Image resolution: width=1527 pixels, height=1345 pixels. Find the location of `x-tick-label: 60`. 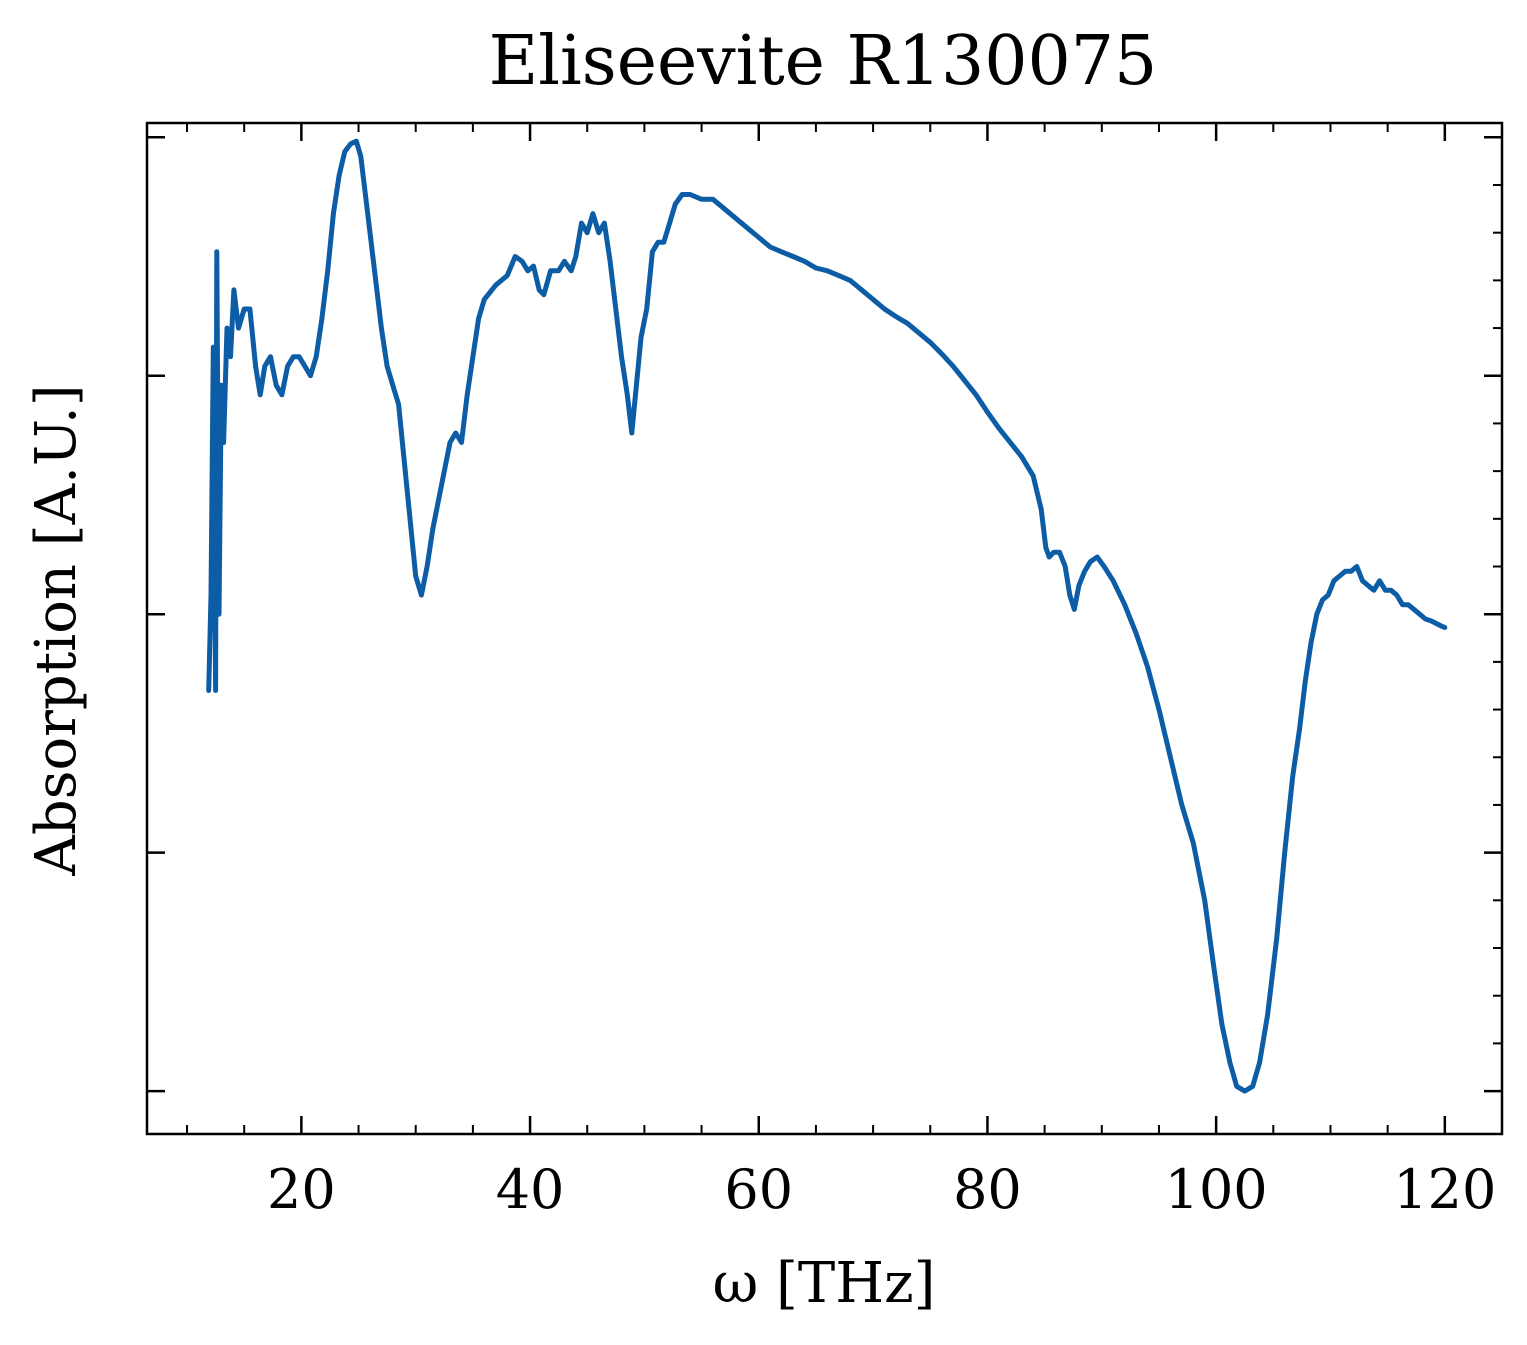

x-tick-label: 60 is located at coordinates (758, 1189).